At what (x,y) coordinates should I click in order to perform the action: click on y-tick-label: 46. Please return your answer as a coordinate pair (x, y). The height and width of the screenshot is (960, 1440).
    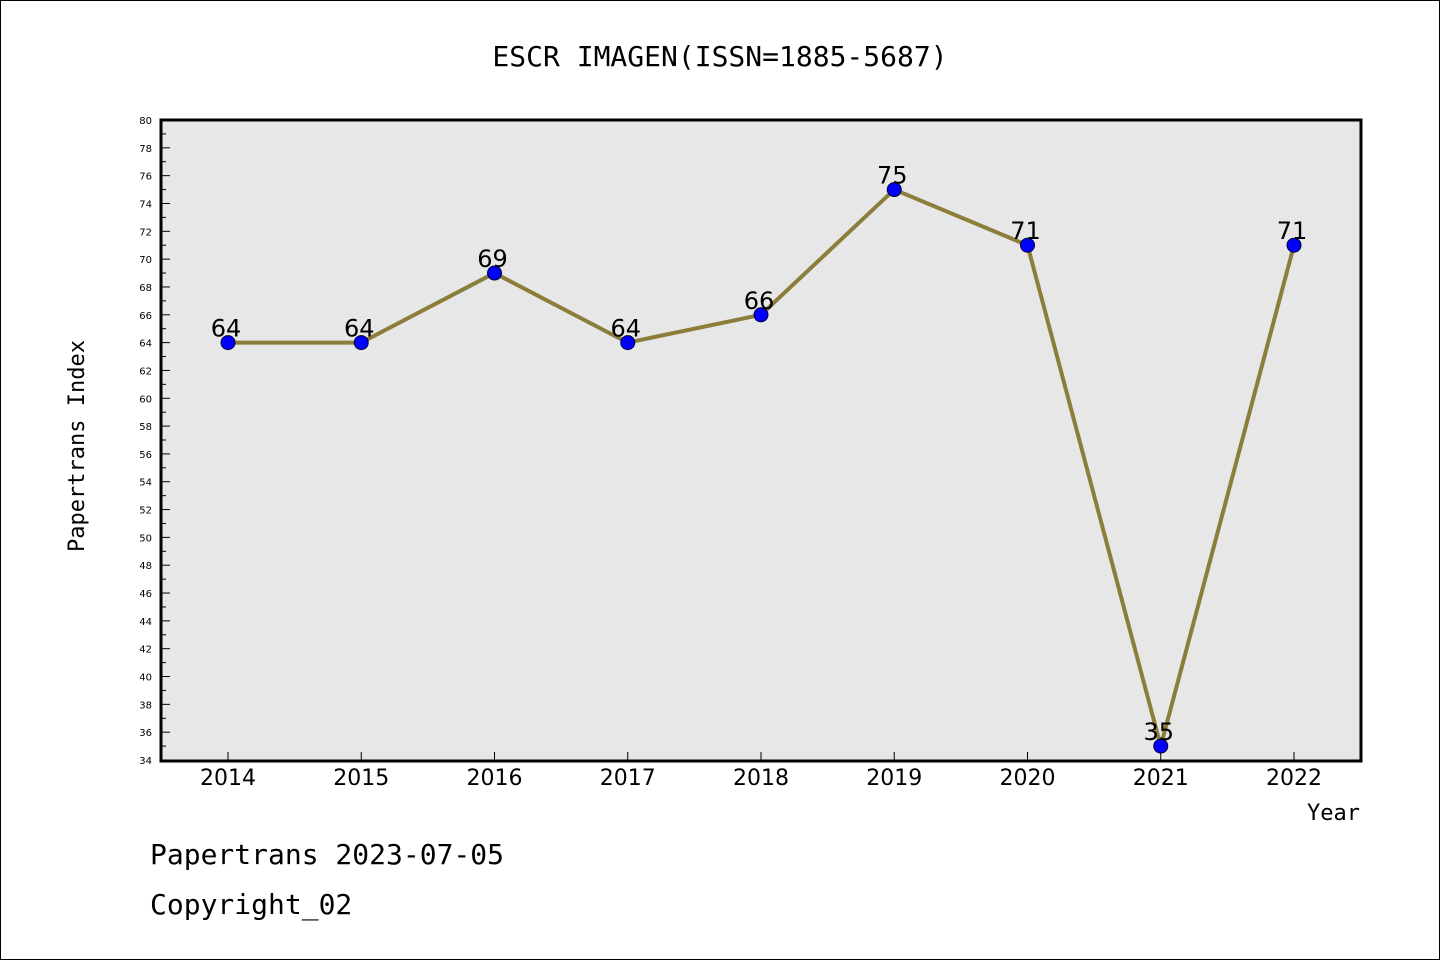
    Looking at the image, I should click on (145, 594).